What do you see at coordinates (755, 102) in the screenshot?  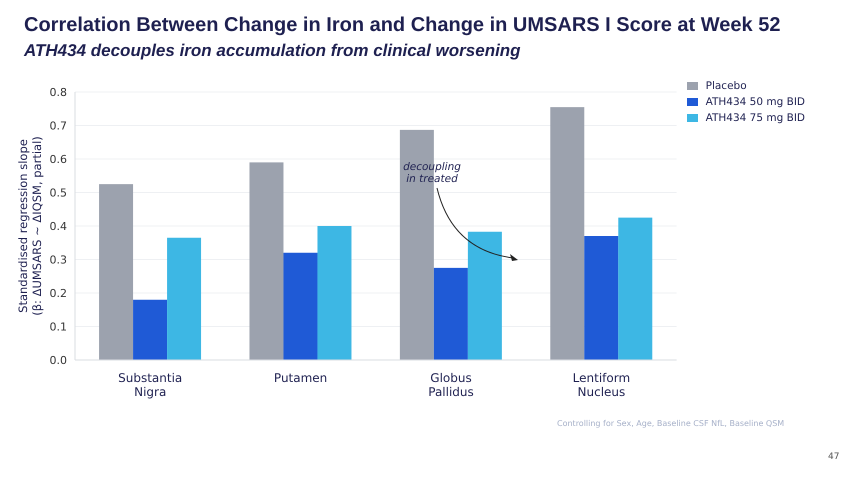 I see `legend-label: ATH434 50 mg BID` at bounding box center [755, 102].